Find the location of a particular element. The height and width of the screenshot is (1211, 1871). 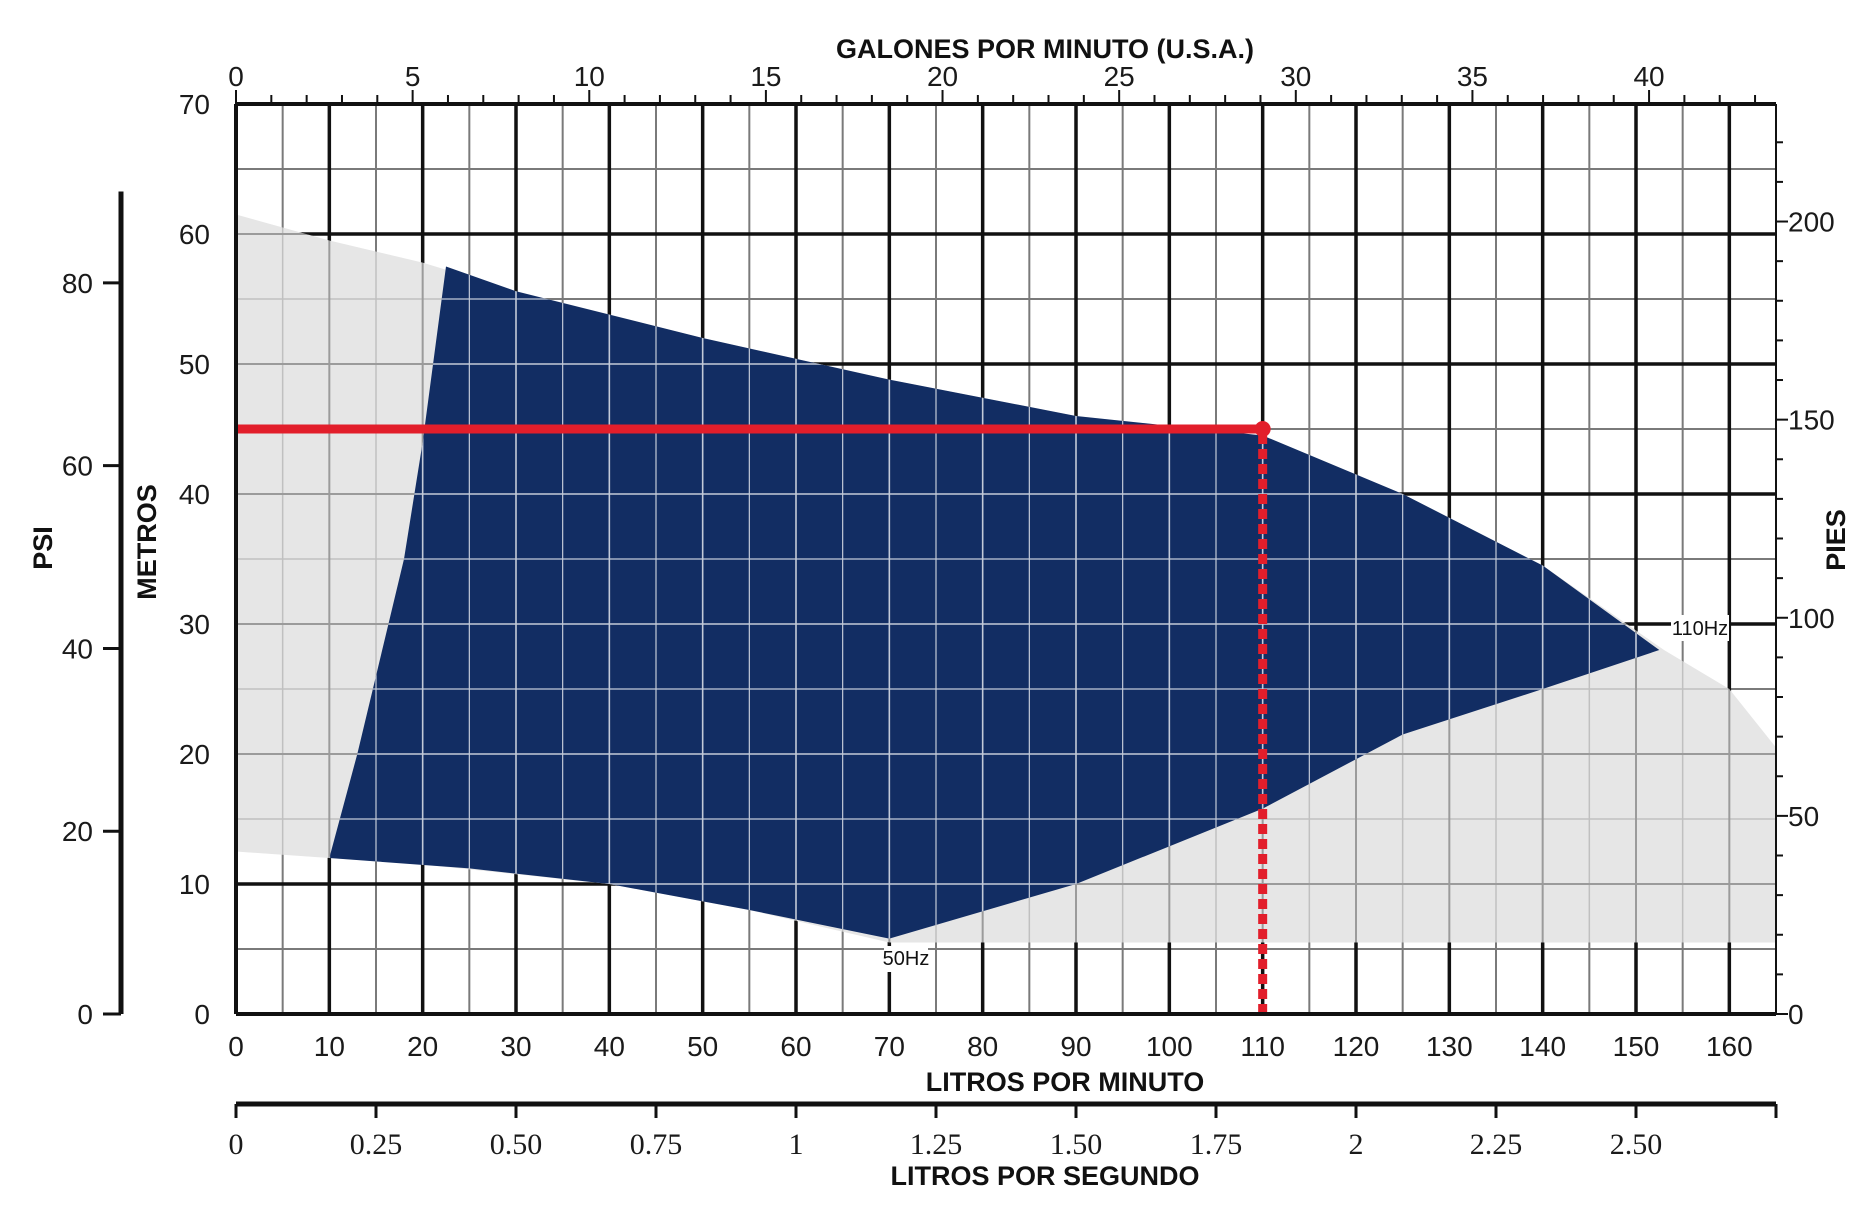

y-tick-label: 70 is located at coordinates (194, 104).